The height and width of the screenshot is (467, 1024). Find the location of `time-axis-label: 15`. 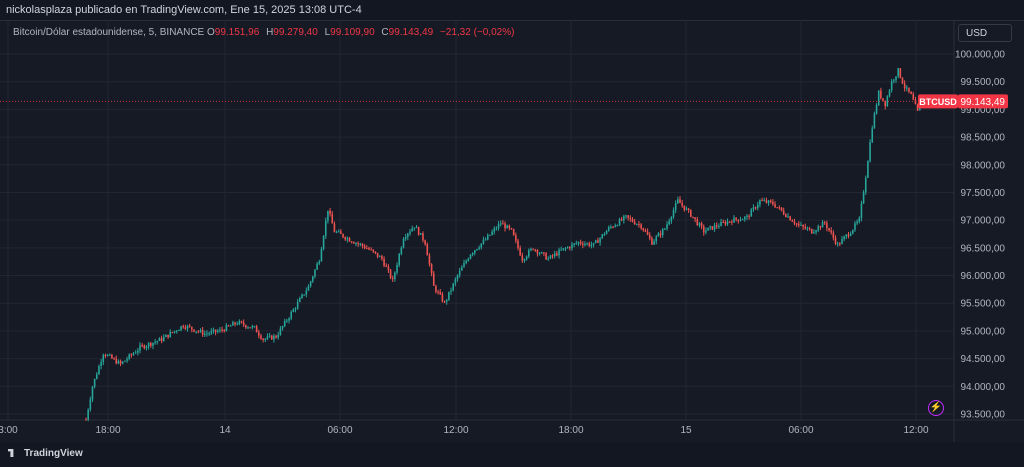

time-axis-label: 15 is located at coordinates (686, 430).